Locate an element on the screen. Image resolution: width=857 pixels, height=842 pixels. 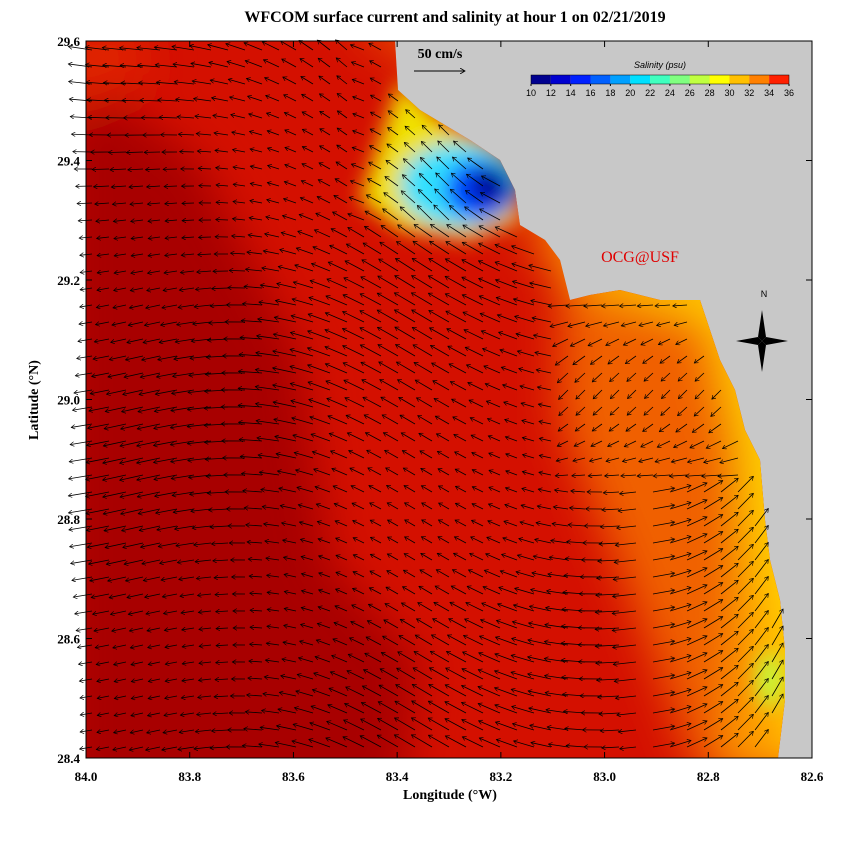
colorbar-tick-label: 16 is located at coordinates (591, 93).